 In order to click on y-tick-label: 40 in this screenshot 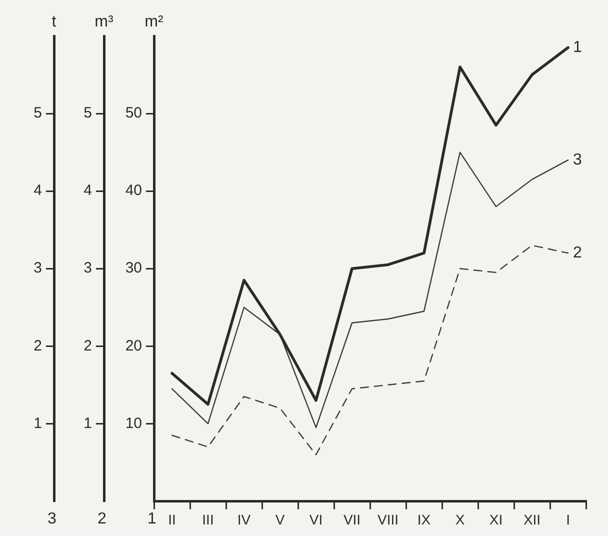, I will do `click(133, 191)`.